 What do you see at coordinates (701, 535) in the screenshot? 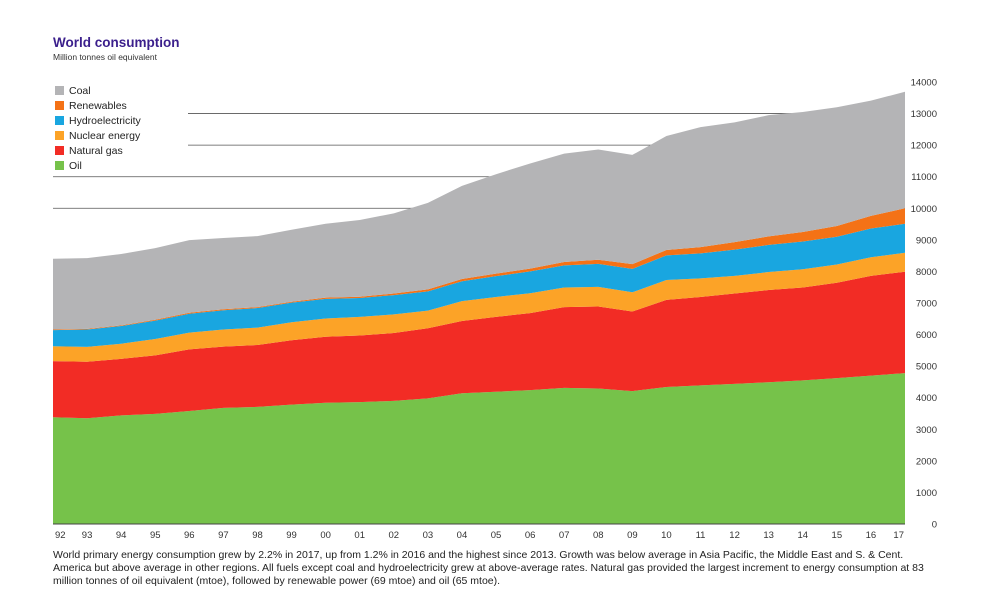
I see `x-tick-label: 11` at bounding box center [701, 535].